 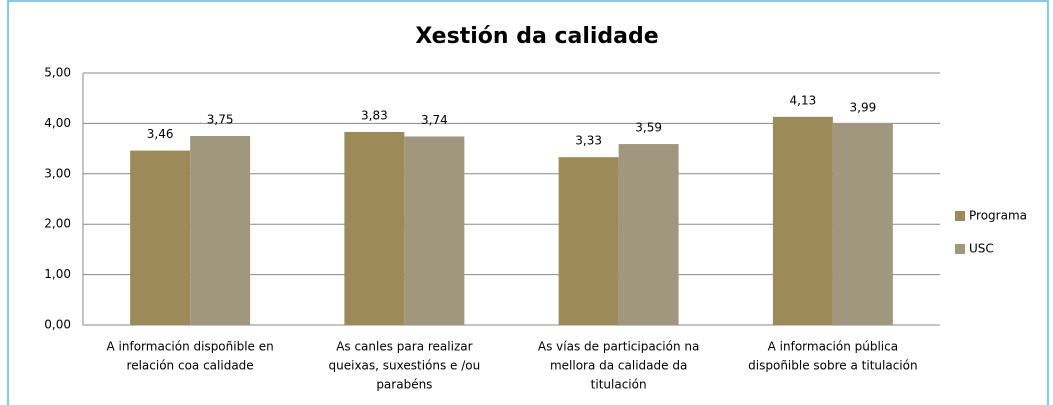 What do you see at coordinates (404, 385) in the screenshot?
I see `x-tick-label: parabéns` at bounding box center [404, 385].